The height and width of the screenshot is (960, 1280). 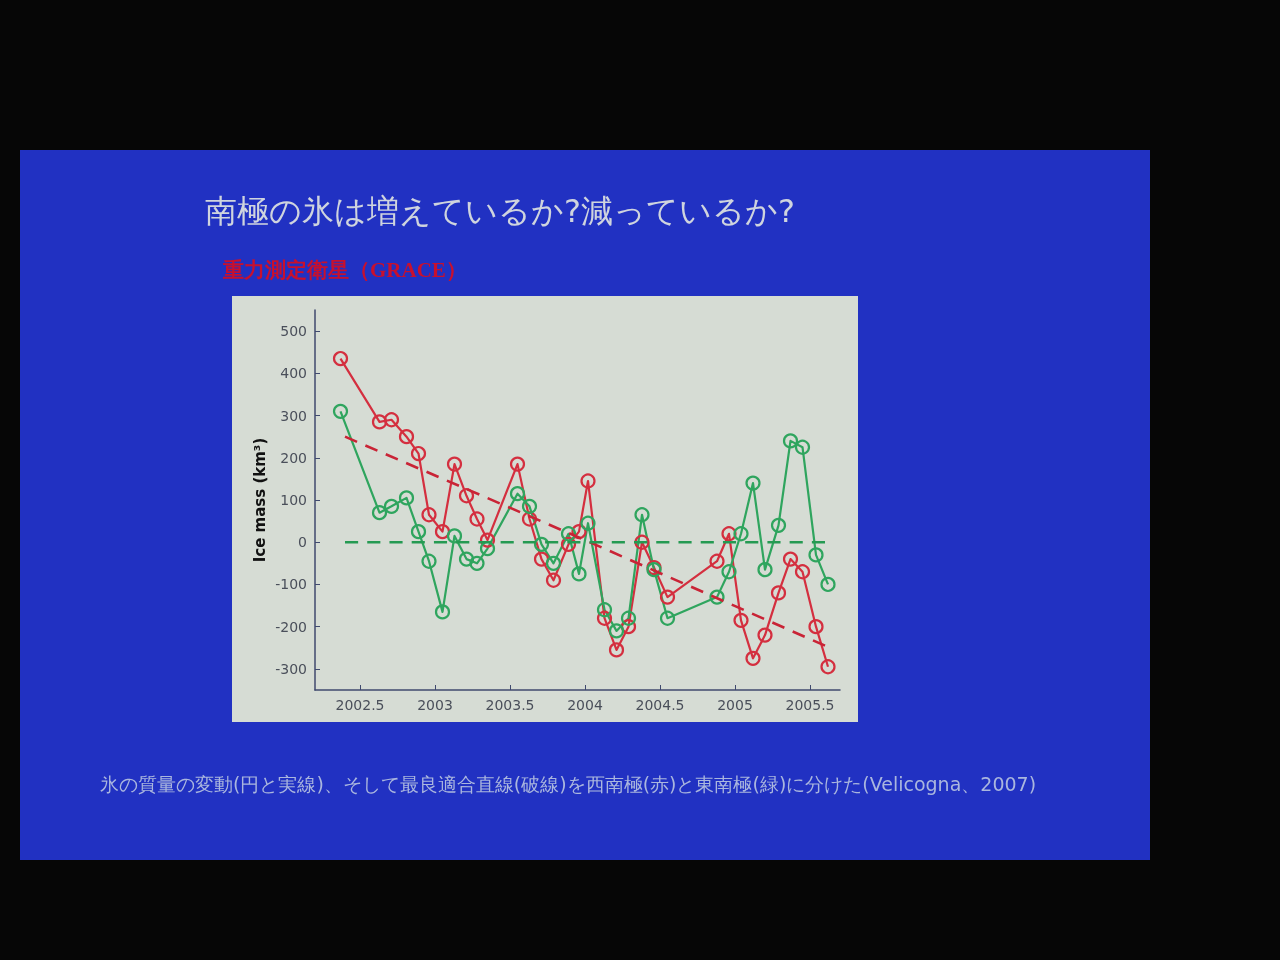 I want to click on y-tick-label: 100, so click(x=293, y=500).